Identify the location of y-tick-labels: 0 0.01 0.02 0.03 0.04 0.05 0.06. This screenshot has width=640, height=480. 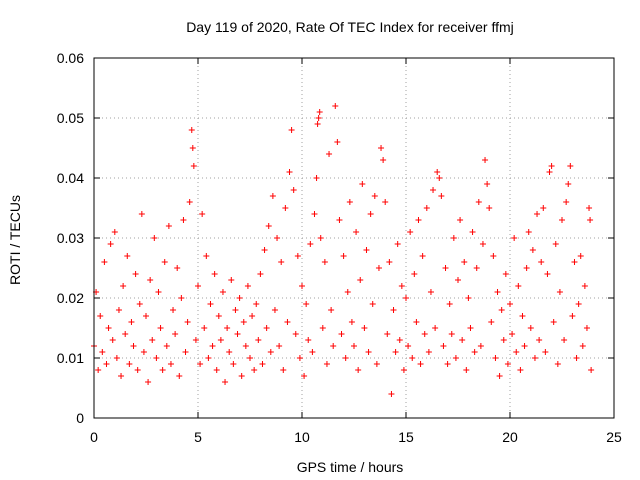
(70, 238).